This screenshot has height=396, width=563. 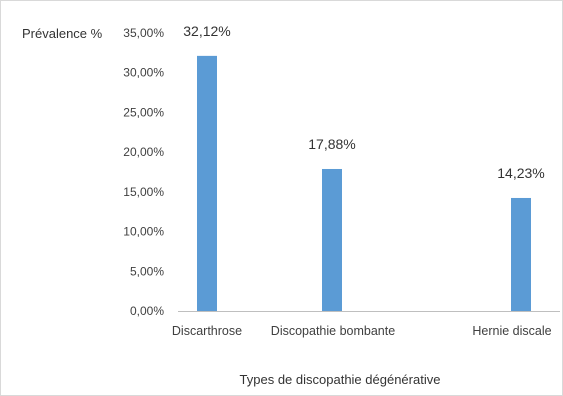 I want to click on data-label: 14,23%, so click(x=520, y=173).